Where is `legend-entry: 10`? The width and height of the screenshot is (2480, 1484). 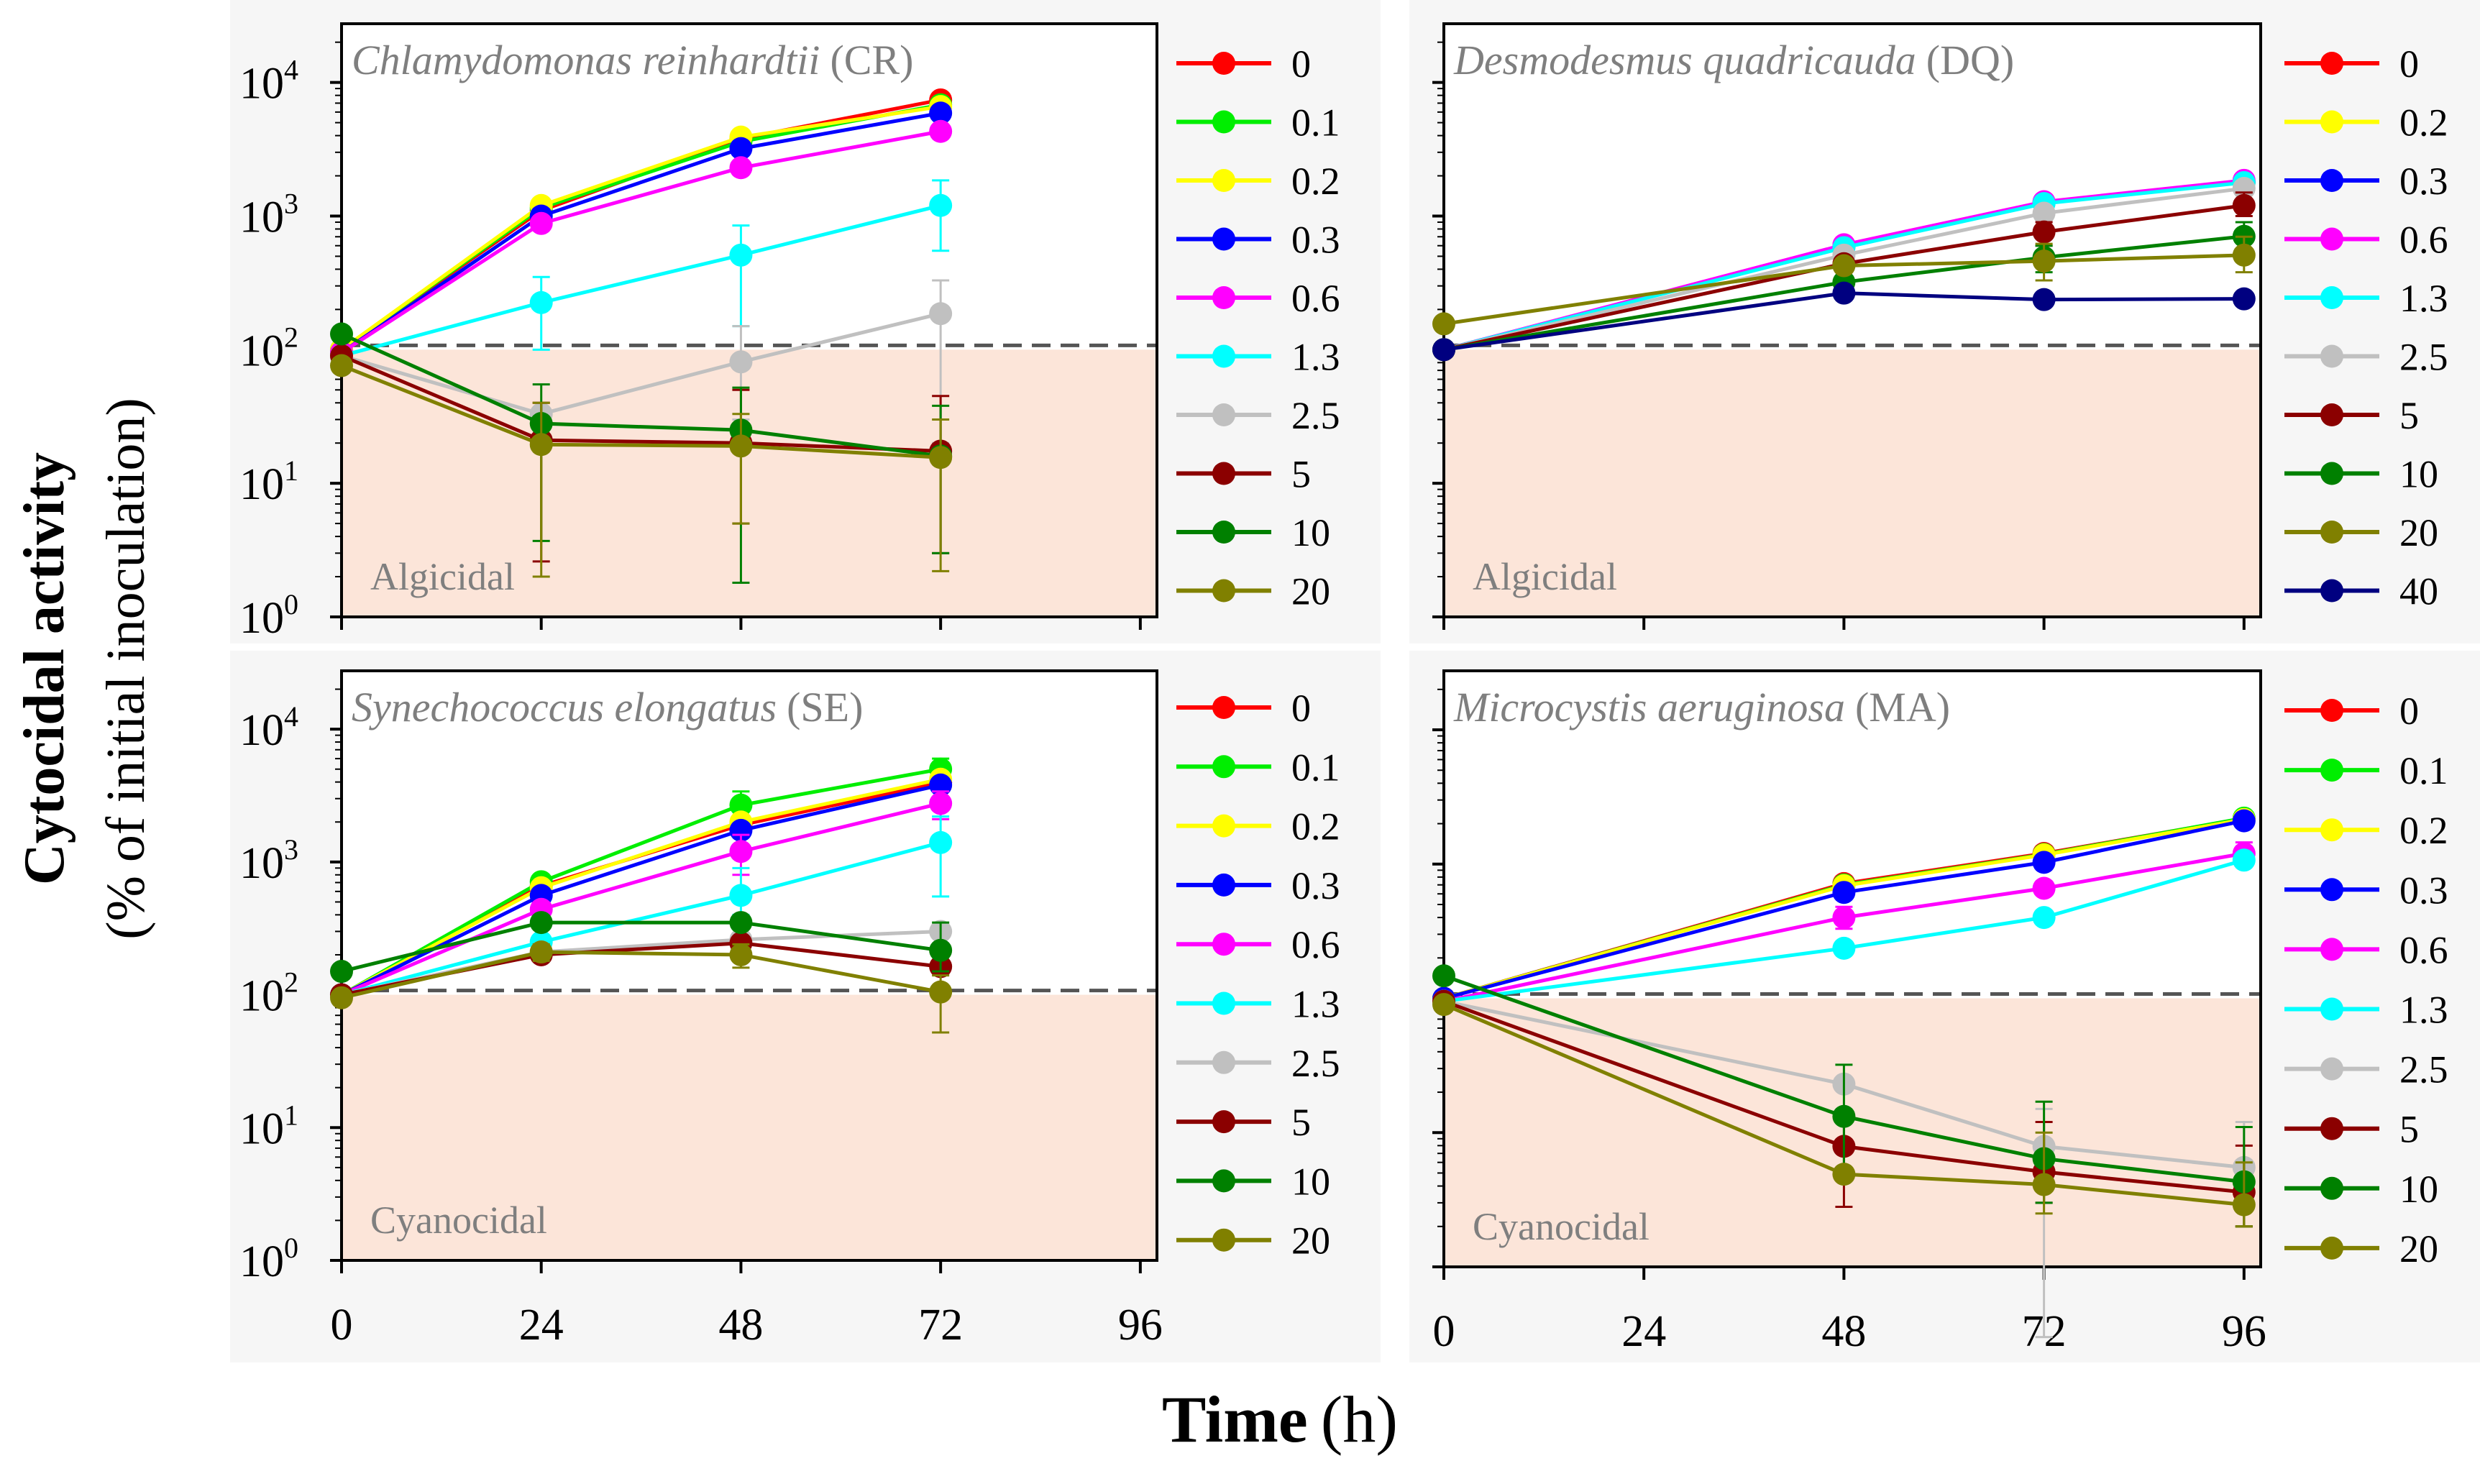
legend-entry: 10 is located at coordinates (2361, 474).